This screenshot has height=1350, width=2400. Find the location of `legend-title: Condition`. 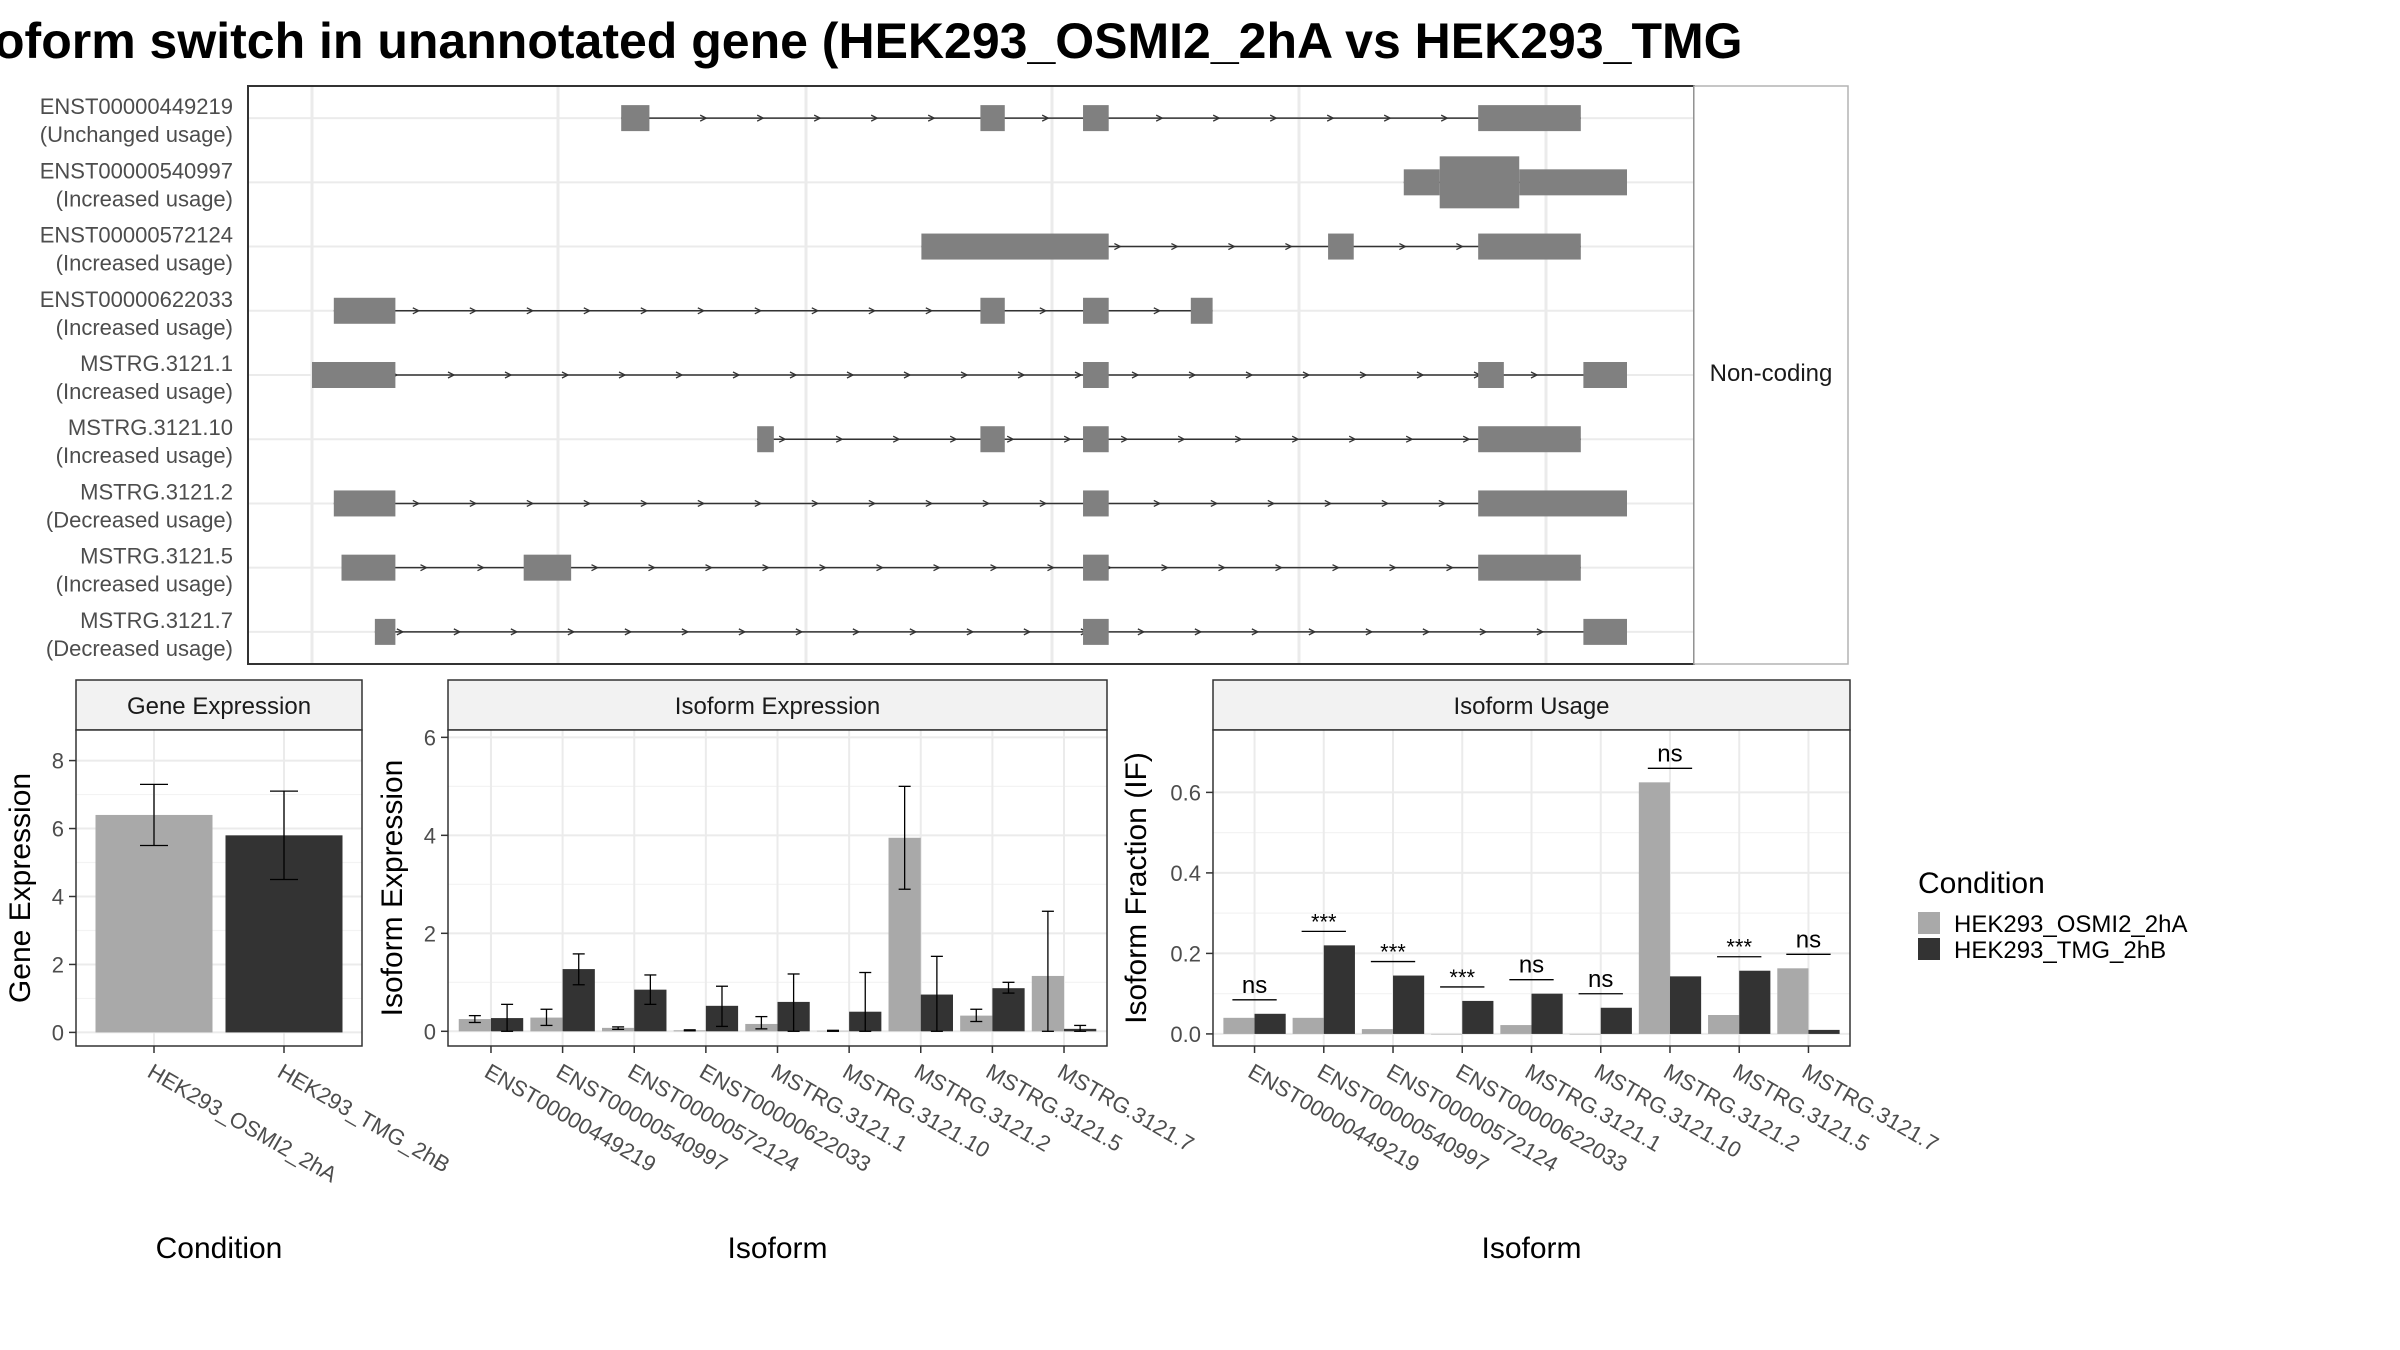

legend-title: Condition is located at coordinates (1981, 883).